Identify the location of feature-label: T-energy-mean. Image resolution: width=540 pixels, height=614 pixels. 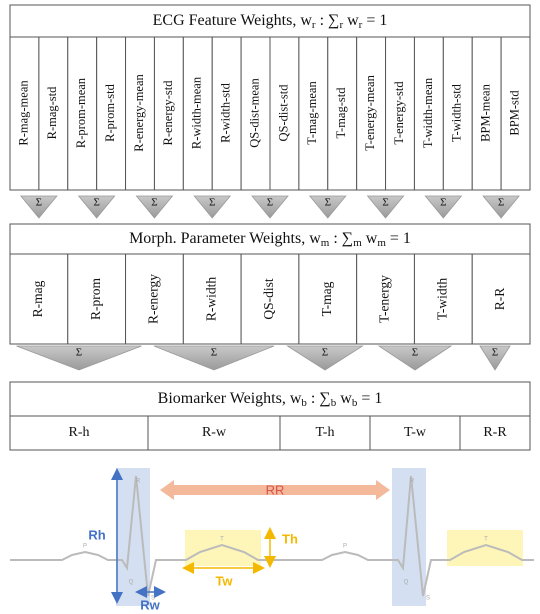
(370, 112).